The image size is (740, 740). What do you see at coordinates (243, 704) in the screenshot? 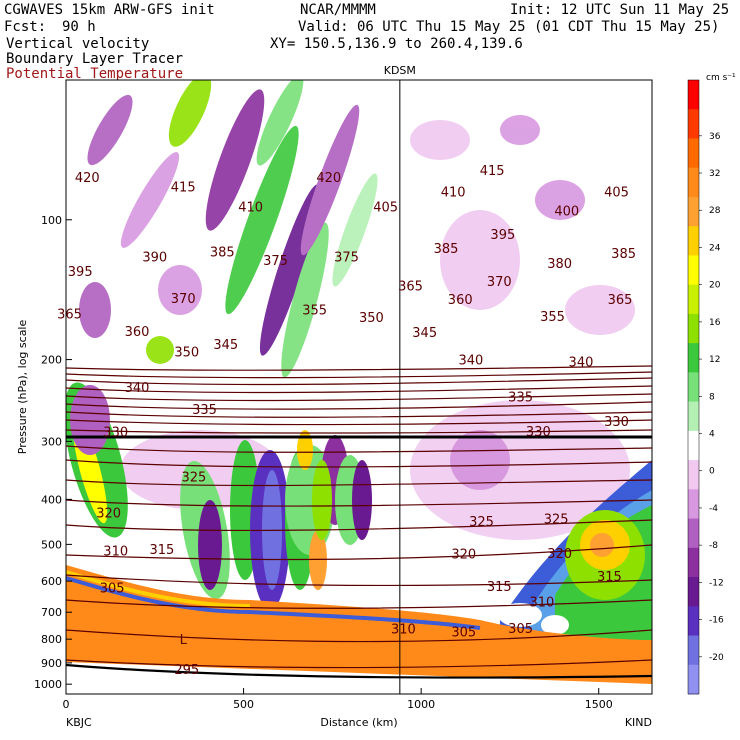
I see `x-tick-label: 500` at bounding box center [243, 704].